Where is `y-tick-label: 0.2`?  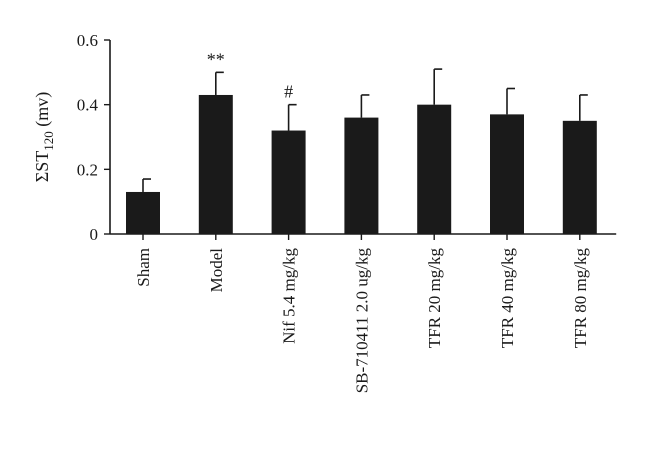
y-tick-label: 0.2 is located at coordinates (87, 169).